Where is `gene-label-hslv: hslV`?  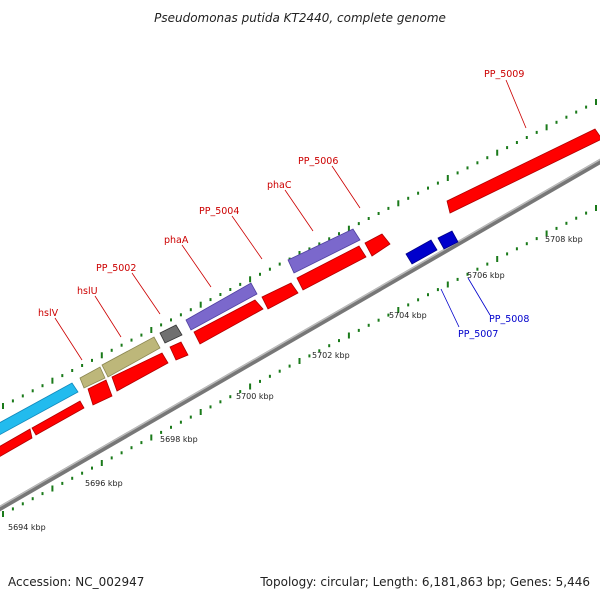 gene-label-hslv: hslV is located at coordinates (48, 313).